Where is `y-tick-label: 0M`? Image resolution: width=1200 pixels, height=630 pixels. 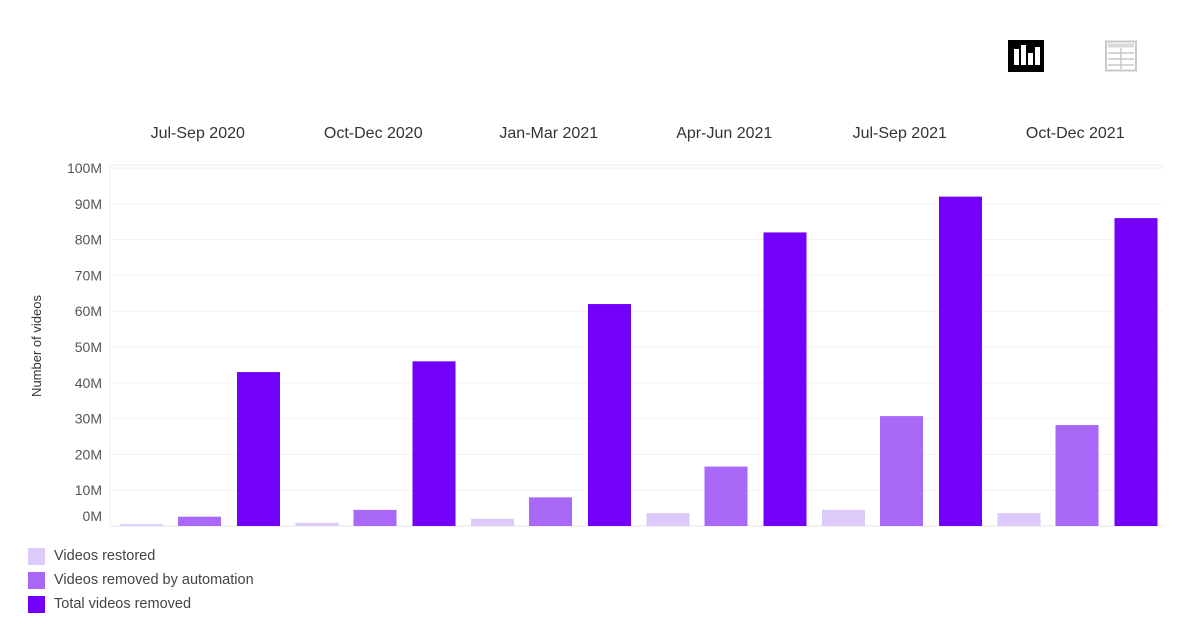
y-tick-label: 0M is located at coordinates (92, 516).